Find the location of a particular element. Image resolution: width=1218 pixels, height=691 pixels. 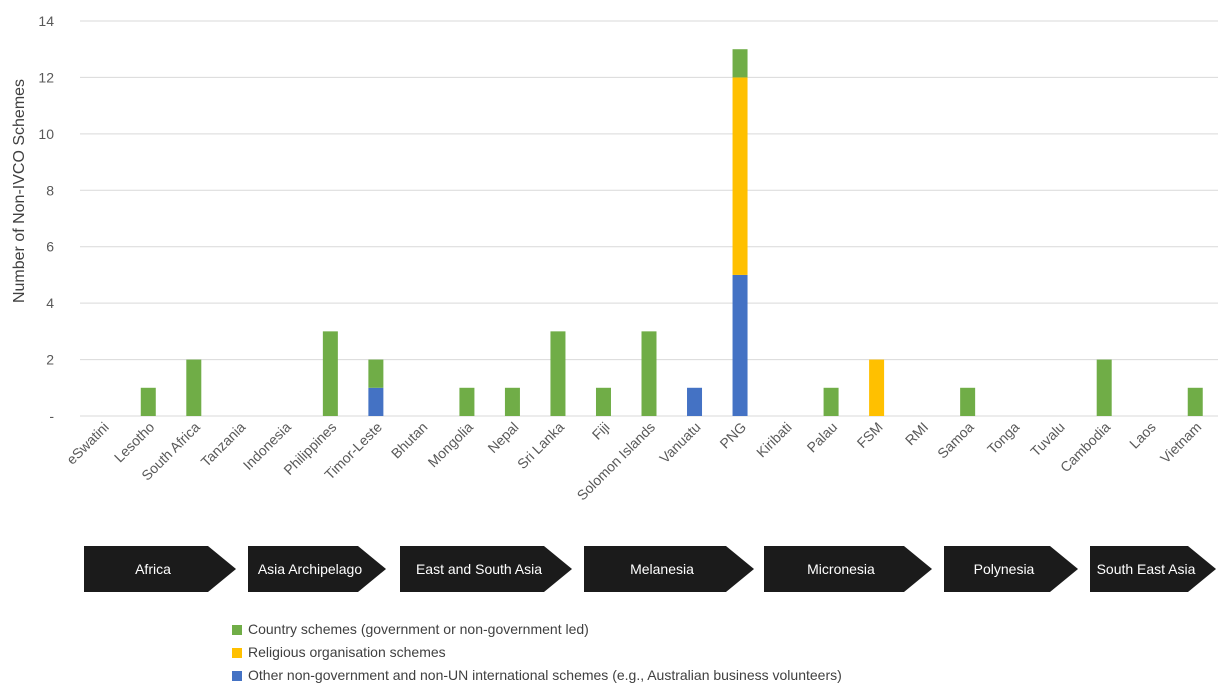

x-tick-label: Vietnam is located at coordinates (1180, 442).